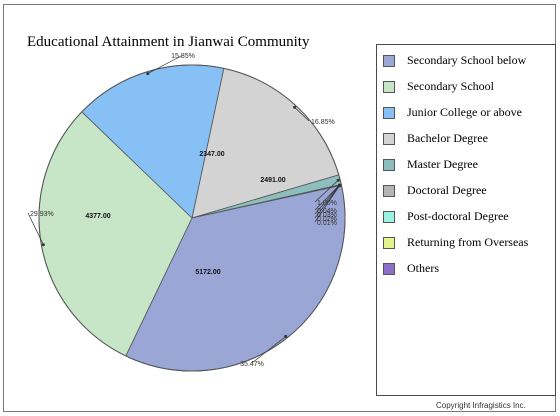 This screenshot has height=416, width=560. What do you see at coordinates (183, 56) in the screenshot?
I see `percent-label: 15.85%` at bounding box center [183, 56].